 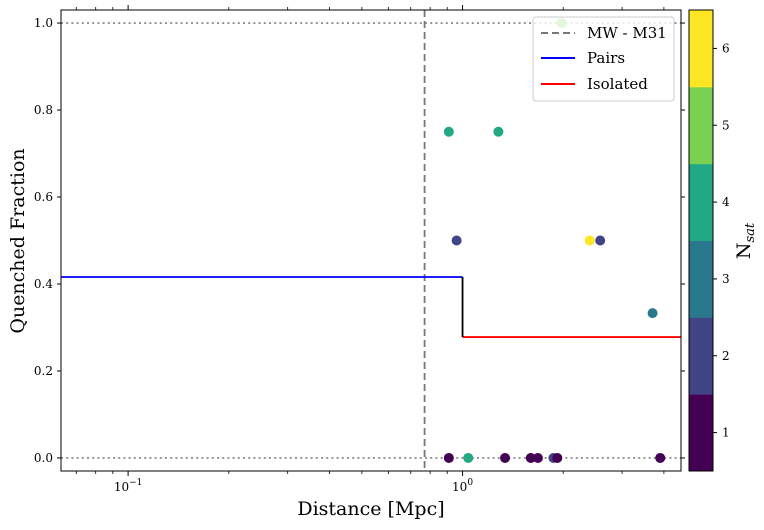 What do you see at coordinates (744, 251) in the screenshot?
I see `colorbar-title-main: N` at bounding box center [744, 251].